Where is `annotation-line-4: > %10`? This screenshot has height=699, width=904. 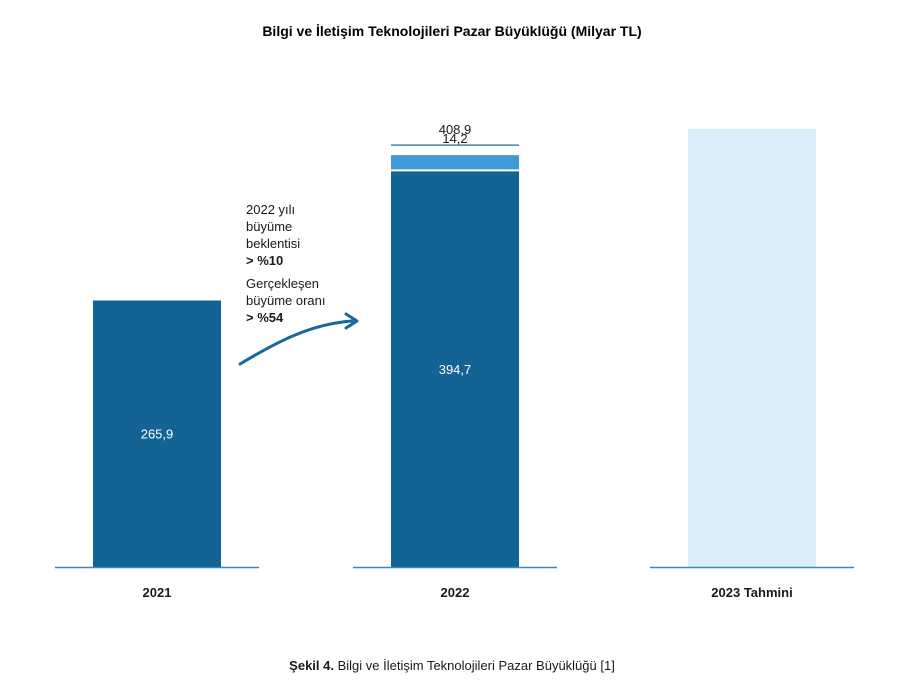 annotation-line-4: > %10 is located at coordinates (264, 260).